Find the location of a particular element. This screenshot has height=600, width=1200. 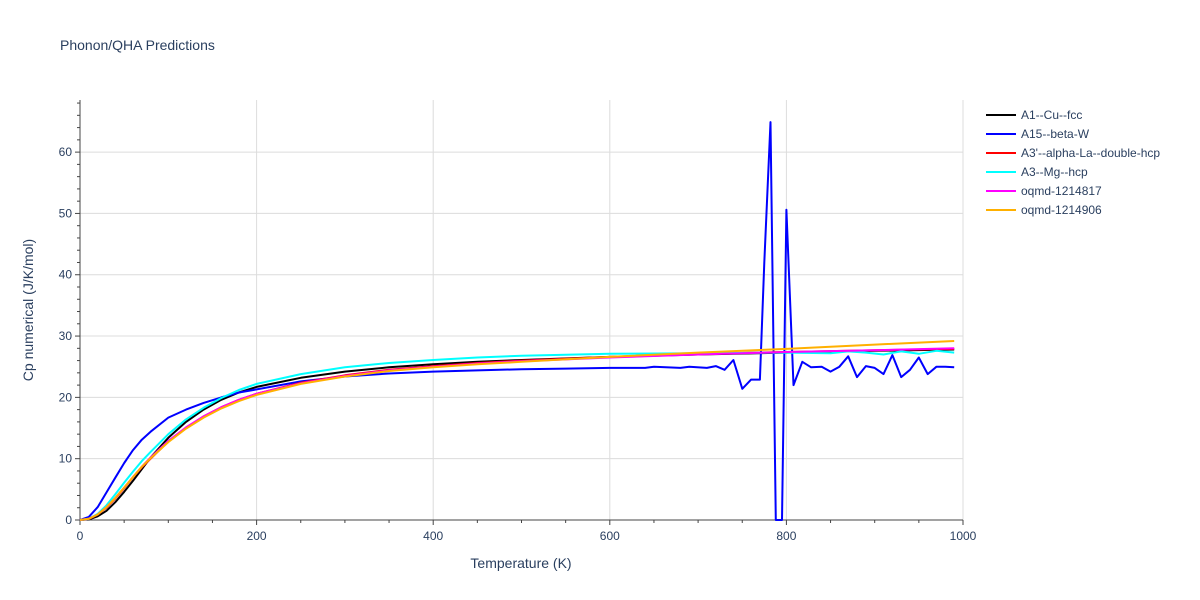

legend-label: A3'--alpha-La--double-hcp is located at coordinates (1090, 153).